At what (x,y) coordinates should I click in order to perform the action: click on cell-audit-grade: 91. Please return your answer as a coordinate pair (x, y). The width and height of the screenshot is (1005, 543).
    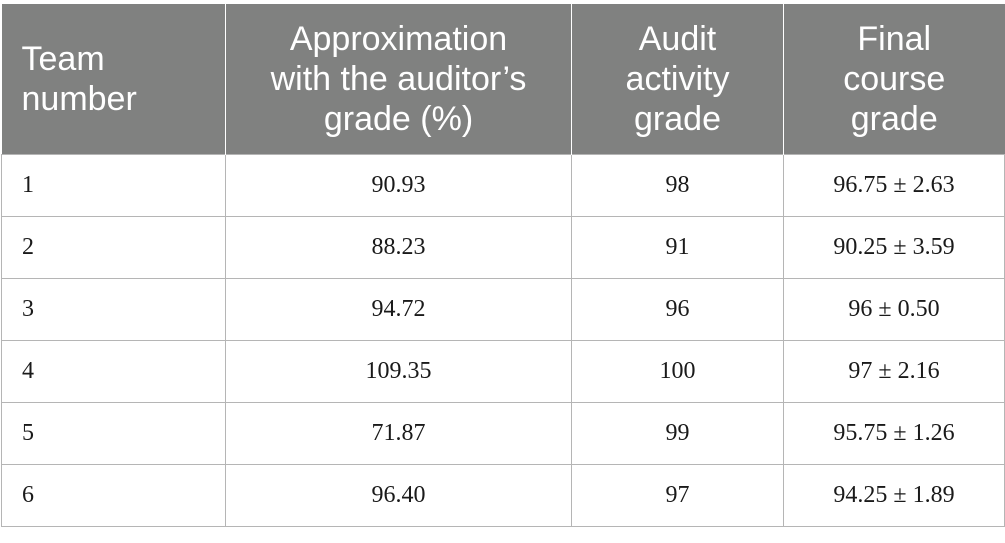
    Looking at the image, I should click on (677, 247).